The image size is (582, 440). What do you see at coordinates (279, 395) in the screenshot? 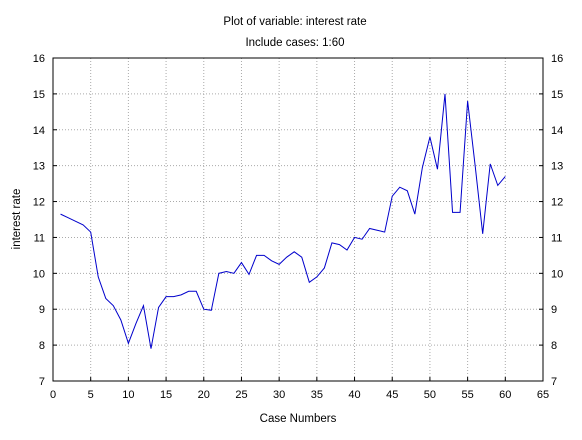
I see `x-tick-label: 30` at bounding box center [279, 395].